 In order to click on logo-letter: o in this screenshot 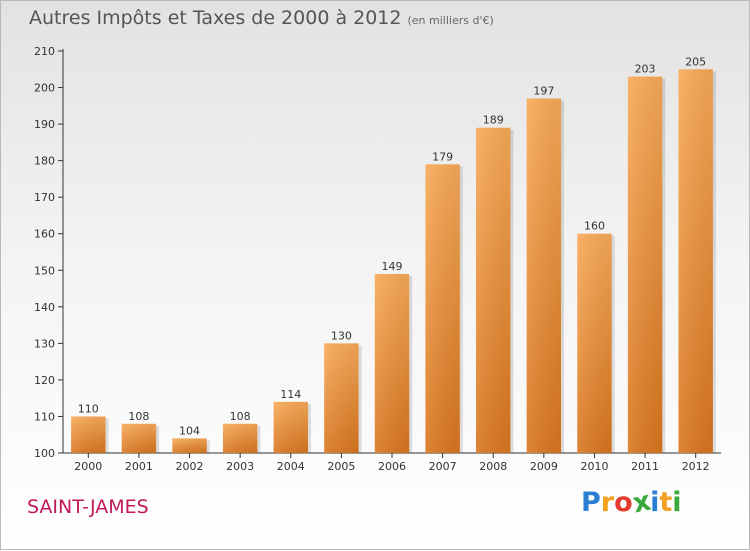, I will do `click(623, 502)`.